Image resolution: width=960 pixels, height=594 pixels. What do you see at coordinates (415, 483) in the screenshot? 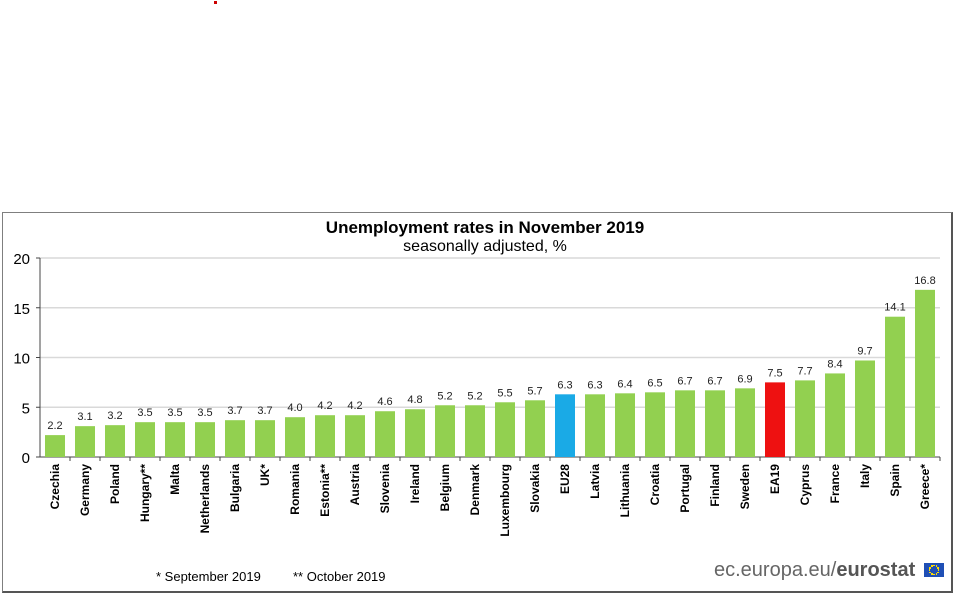
I see `x-tick-label: Ireland` at bounding box center [415, 483].